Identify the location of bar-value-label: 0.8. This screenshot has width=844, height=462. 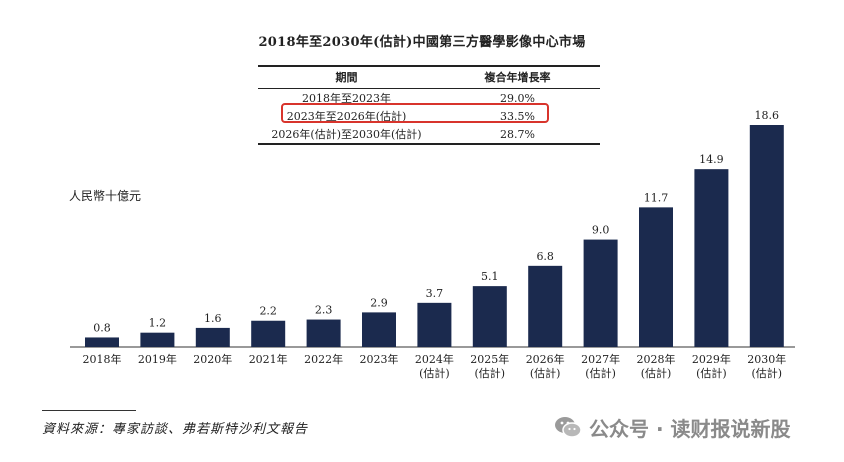
(102, 327).